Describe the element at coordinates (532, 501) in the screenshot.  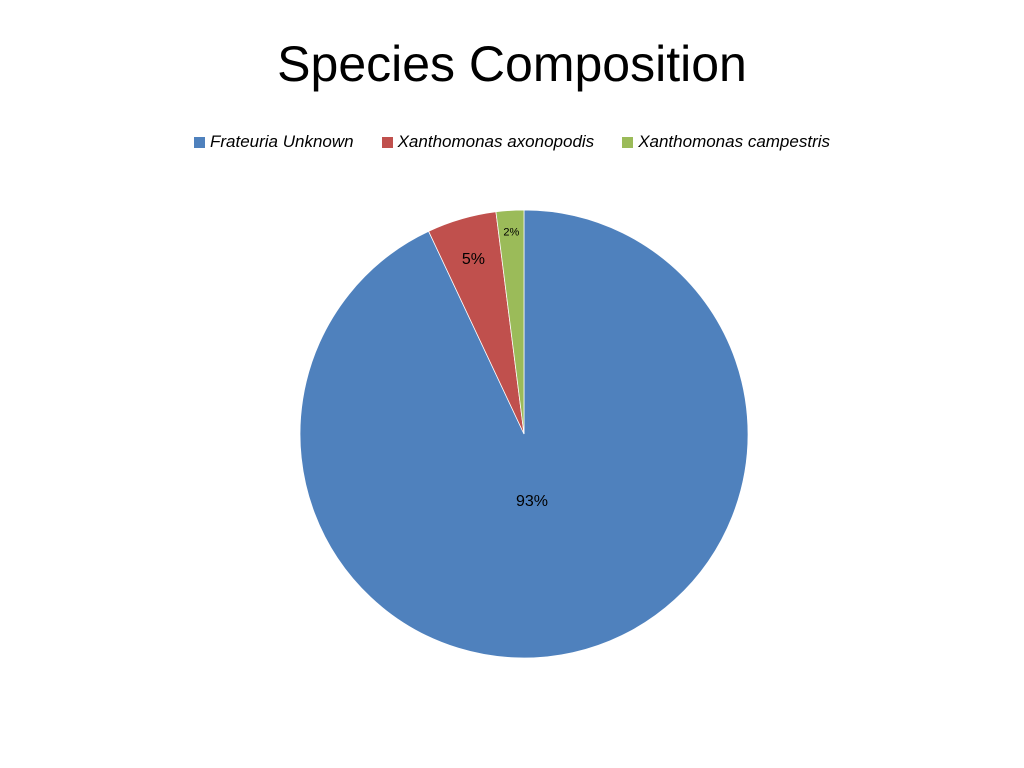
I see `data-label-frateuria-unknown: 93%` at that location.